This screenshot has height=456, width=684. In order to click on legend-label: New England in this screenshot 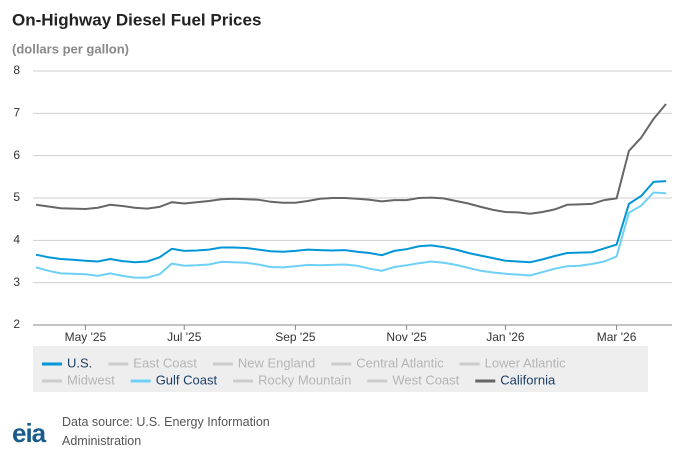, I will do `click(276, 362)`.